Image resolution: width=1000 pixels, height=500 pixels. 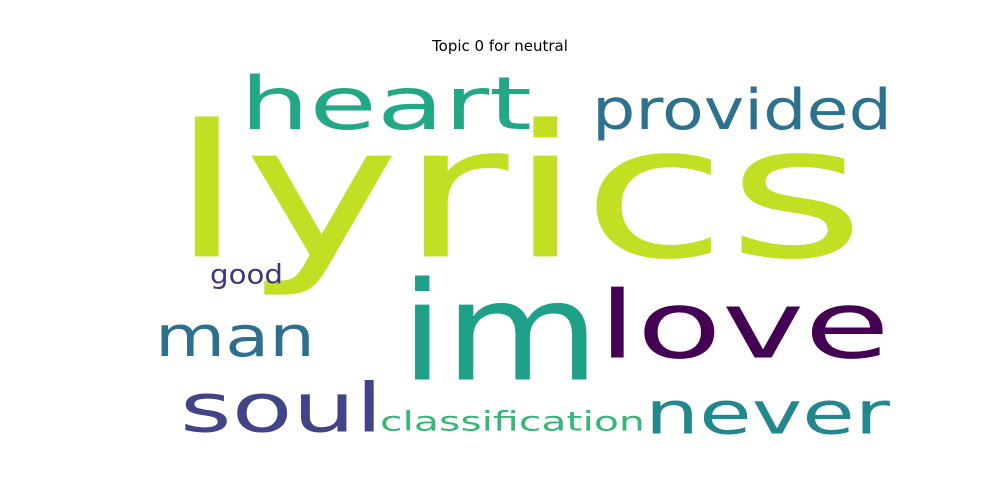 What do you see at coordinates (500, 332) in the screenshot?
I see `word-im: im` at bounding box center [500, 332].